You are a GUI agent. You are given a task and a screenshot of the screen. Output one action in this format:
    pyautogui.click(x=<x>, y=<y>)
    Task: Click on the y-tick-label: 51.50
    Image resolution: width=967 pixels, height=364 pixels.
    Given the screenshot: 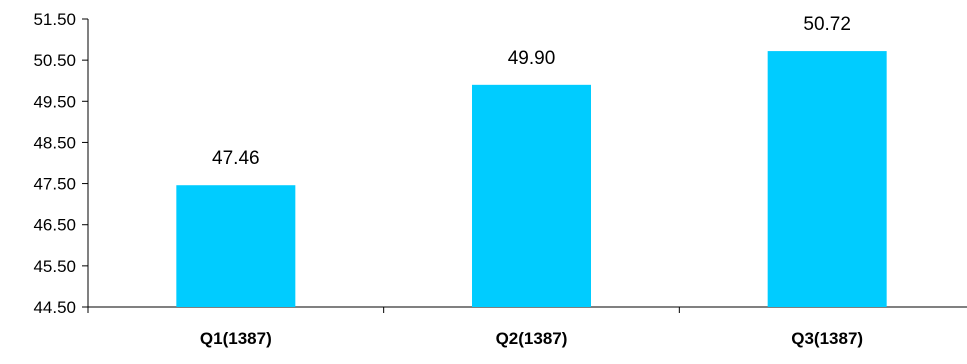 What is the action you would take?
    pyautogui.click(x=54, y=19)
    